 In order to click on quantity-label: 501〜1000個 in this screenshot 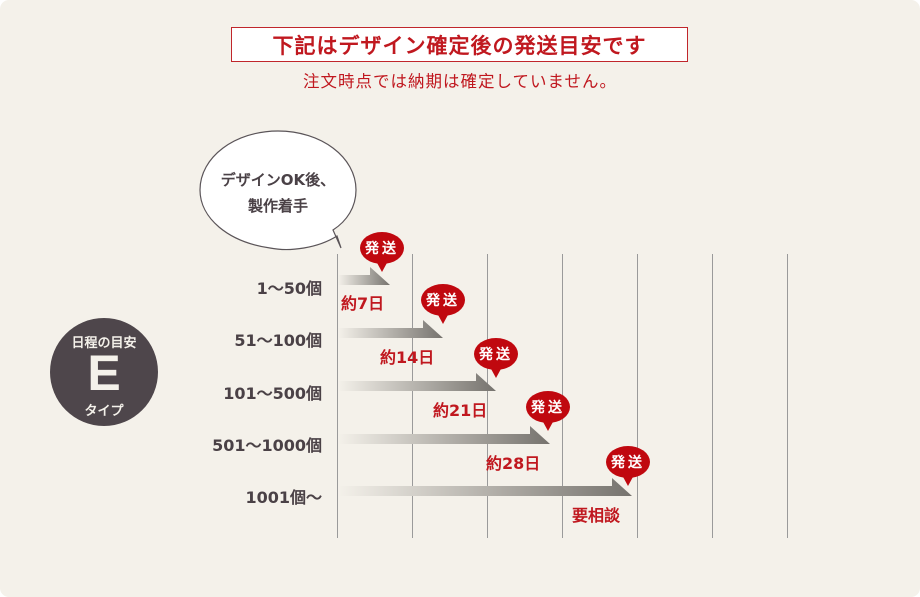, I will do `click(267, 445)`.